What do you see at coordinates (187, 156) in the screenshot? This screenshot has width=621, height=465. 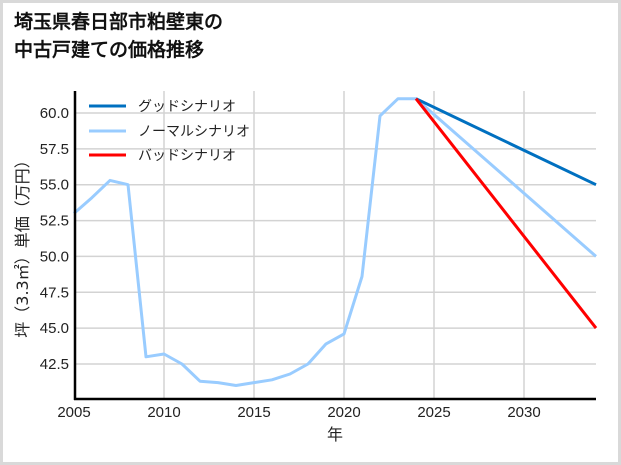 I see `legend-label: バッドシナリオ` at bounding box center [187, 156].